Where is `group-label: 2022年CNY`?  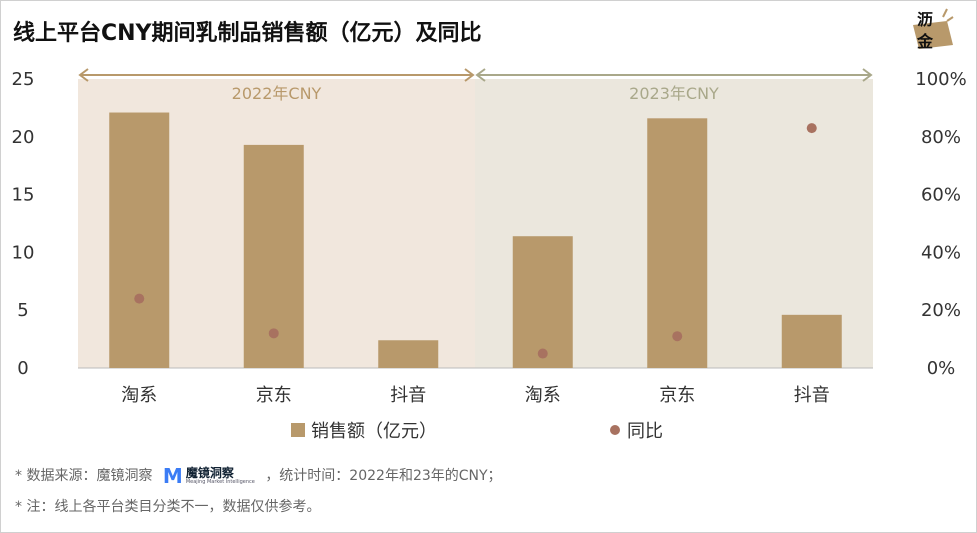 group-label: 2022年CNY is located at coordinates (277, 93).